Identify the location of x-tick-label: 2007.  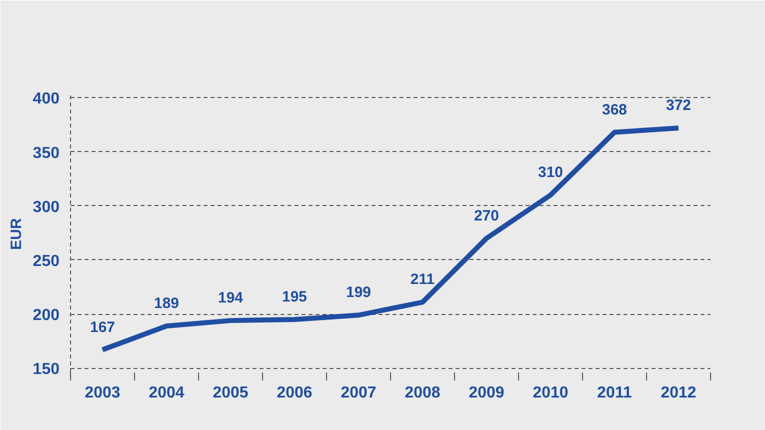
(358, 393).